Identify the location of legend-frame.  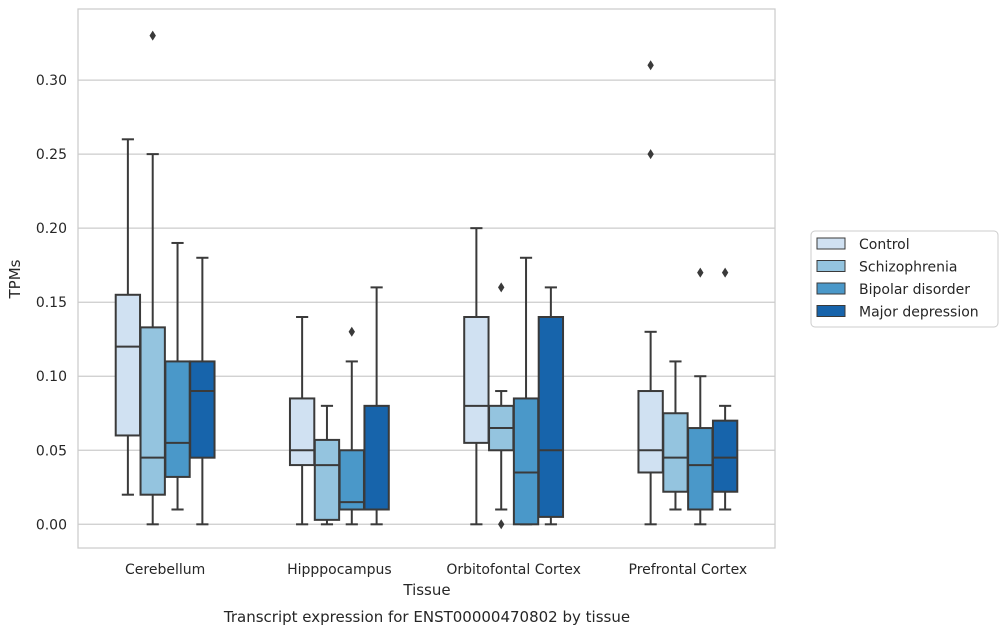
(904, 279).